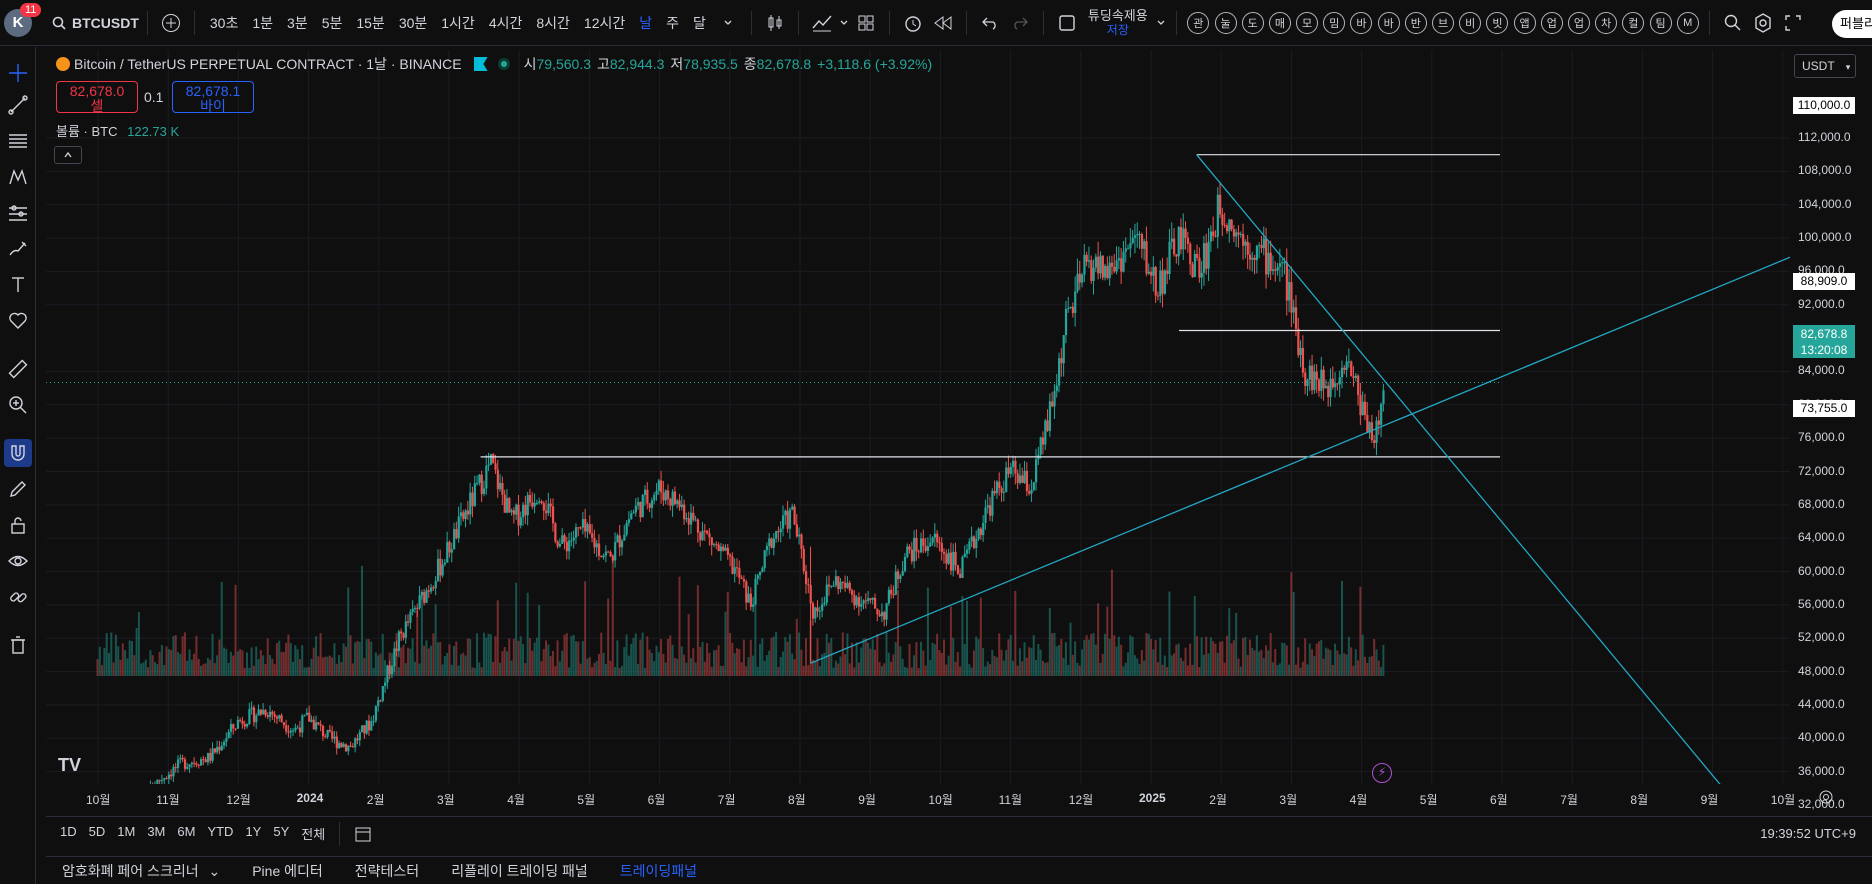 The image size is (1872, 884). What do you see at coordinates (413, 22) in the screenshot?
I see `interval-30분: 30분` at bounding box center [413, 22].